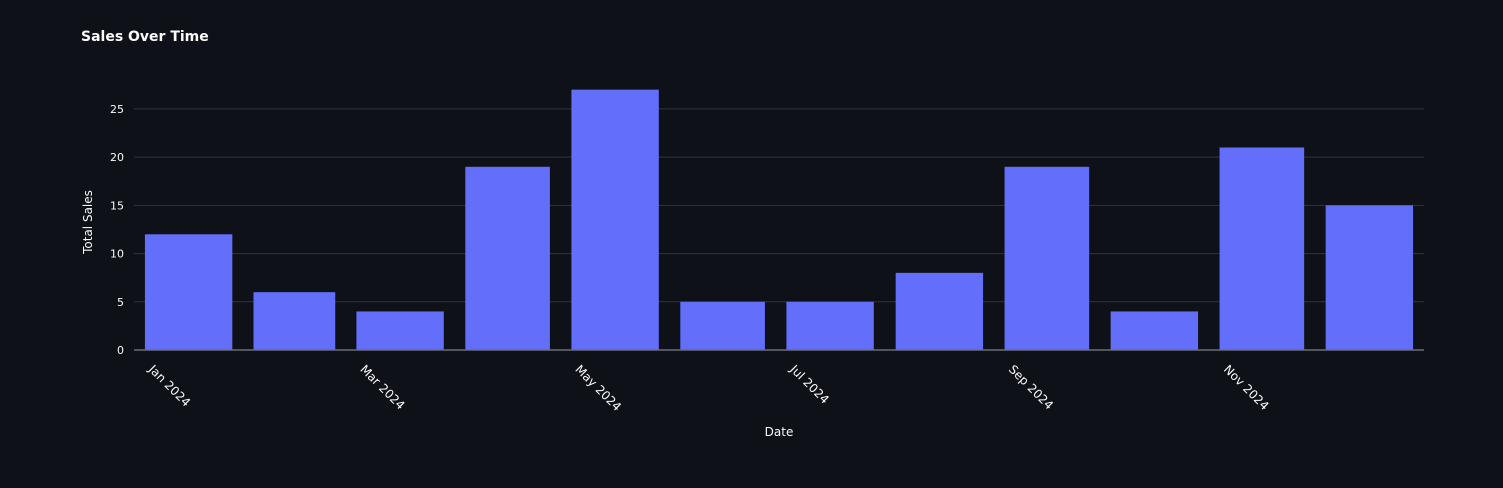 Image resolution: width=1503 pixels, height=488 pixels. Describe the element at coordinates (1246, 387) in the screenshot. I see `x-tick-label: Nov 2024` at that location.